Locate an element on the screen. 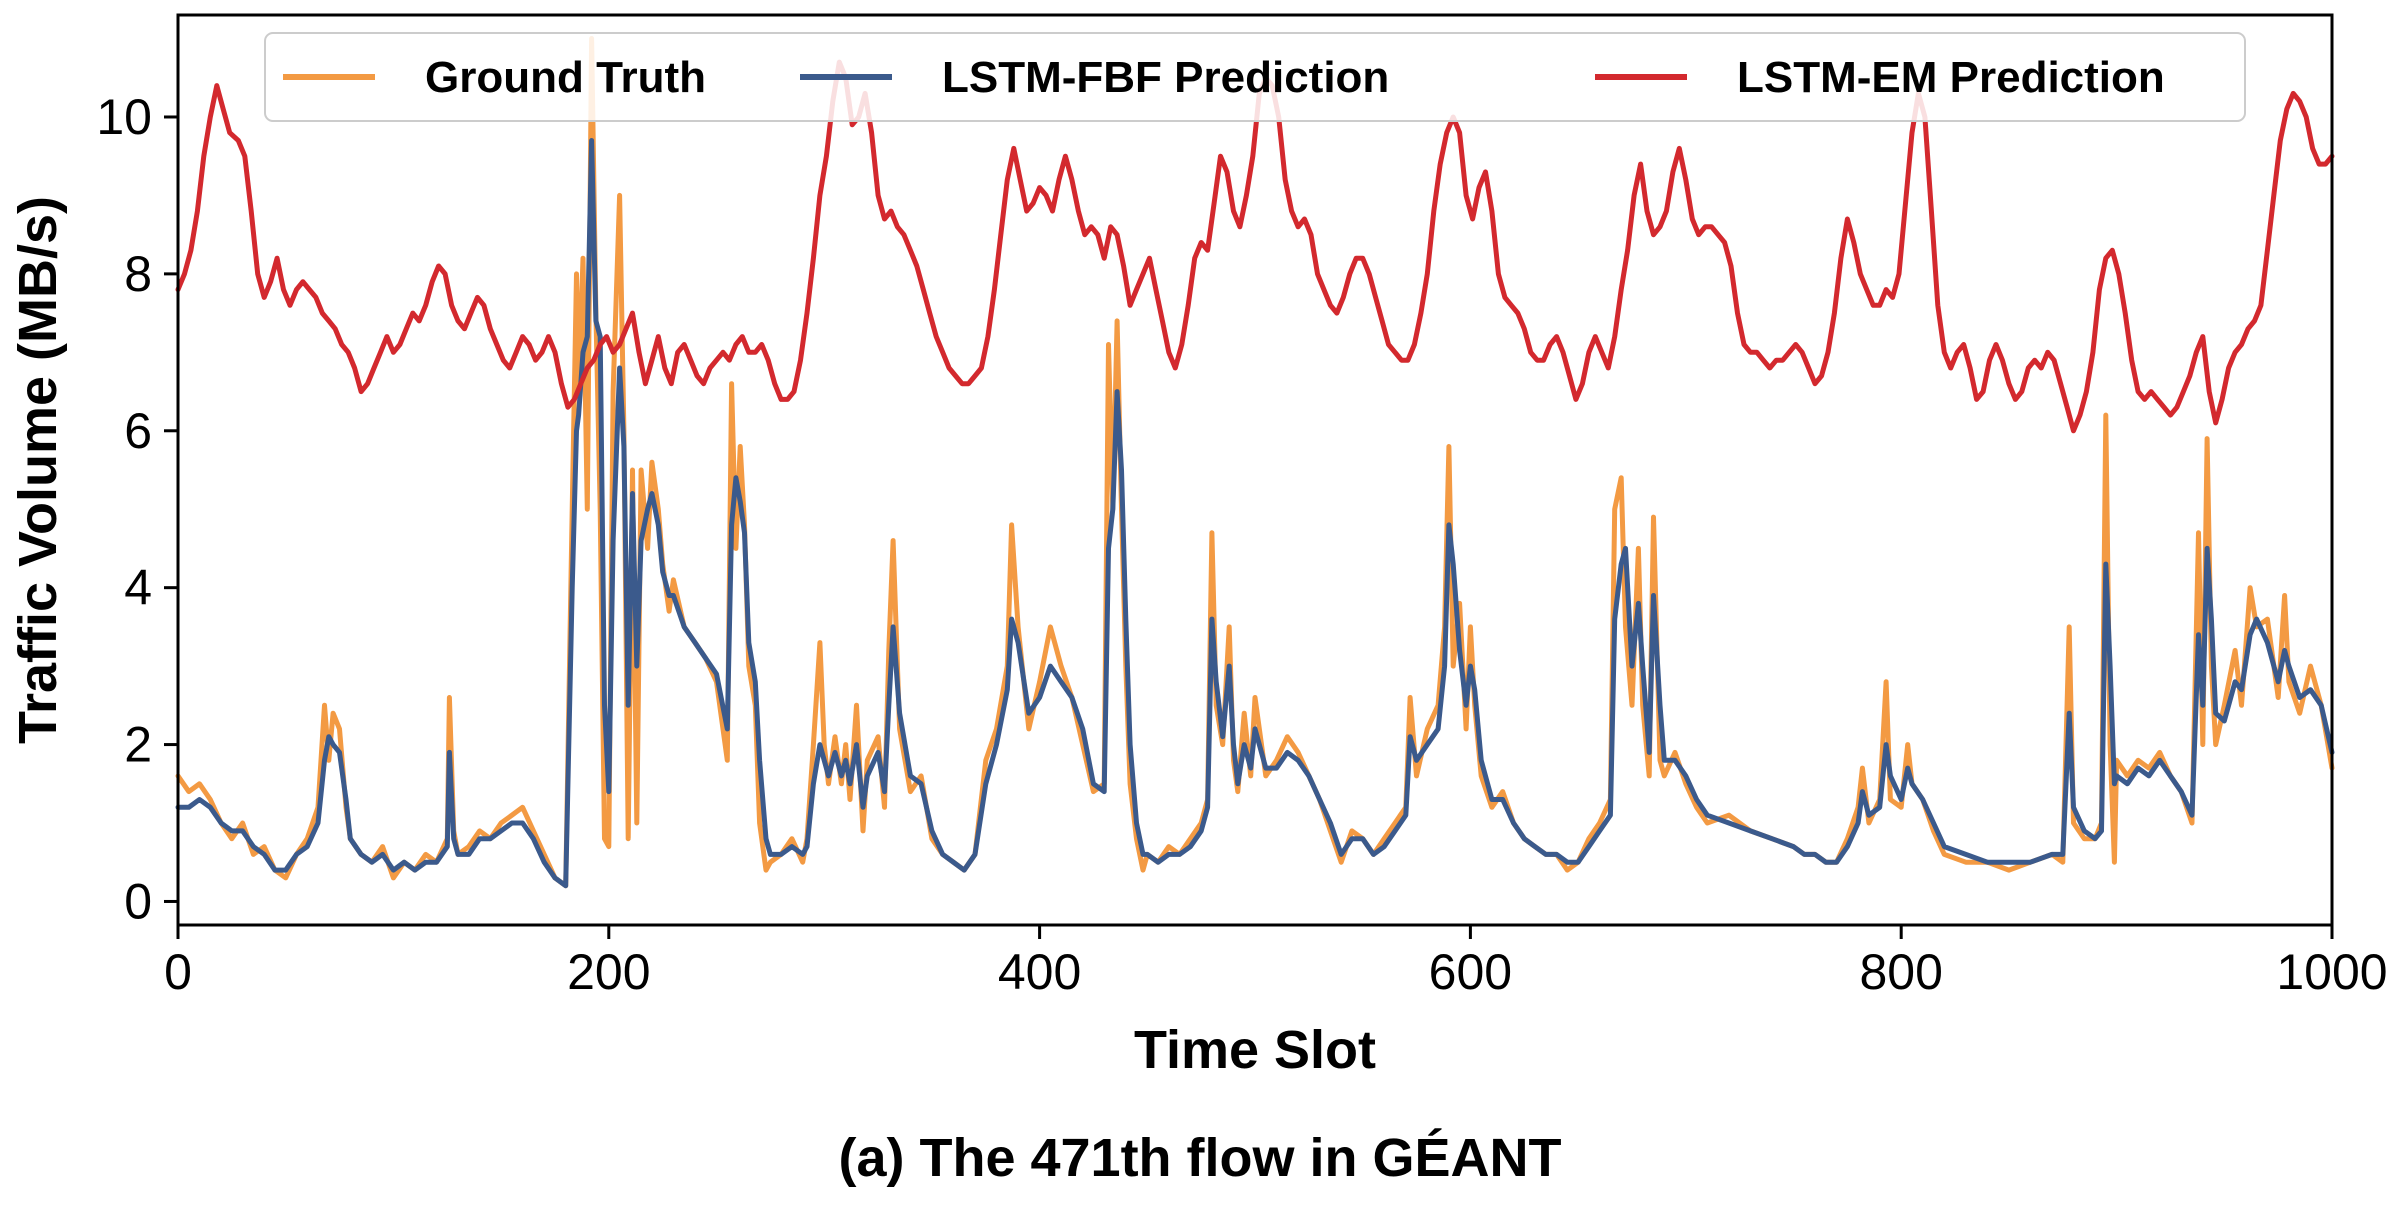  legend-box is located at coordinates (1255, 77).